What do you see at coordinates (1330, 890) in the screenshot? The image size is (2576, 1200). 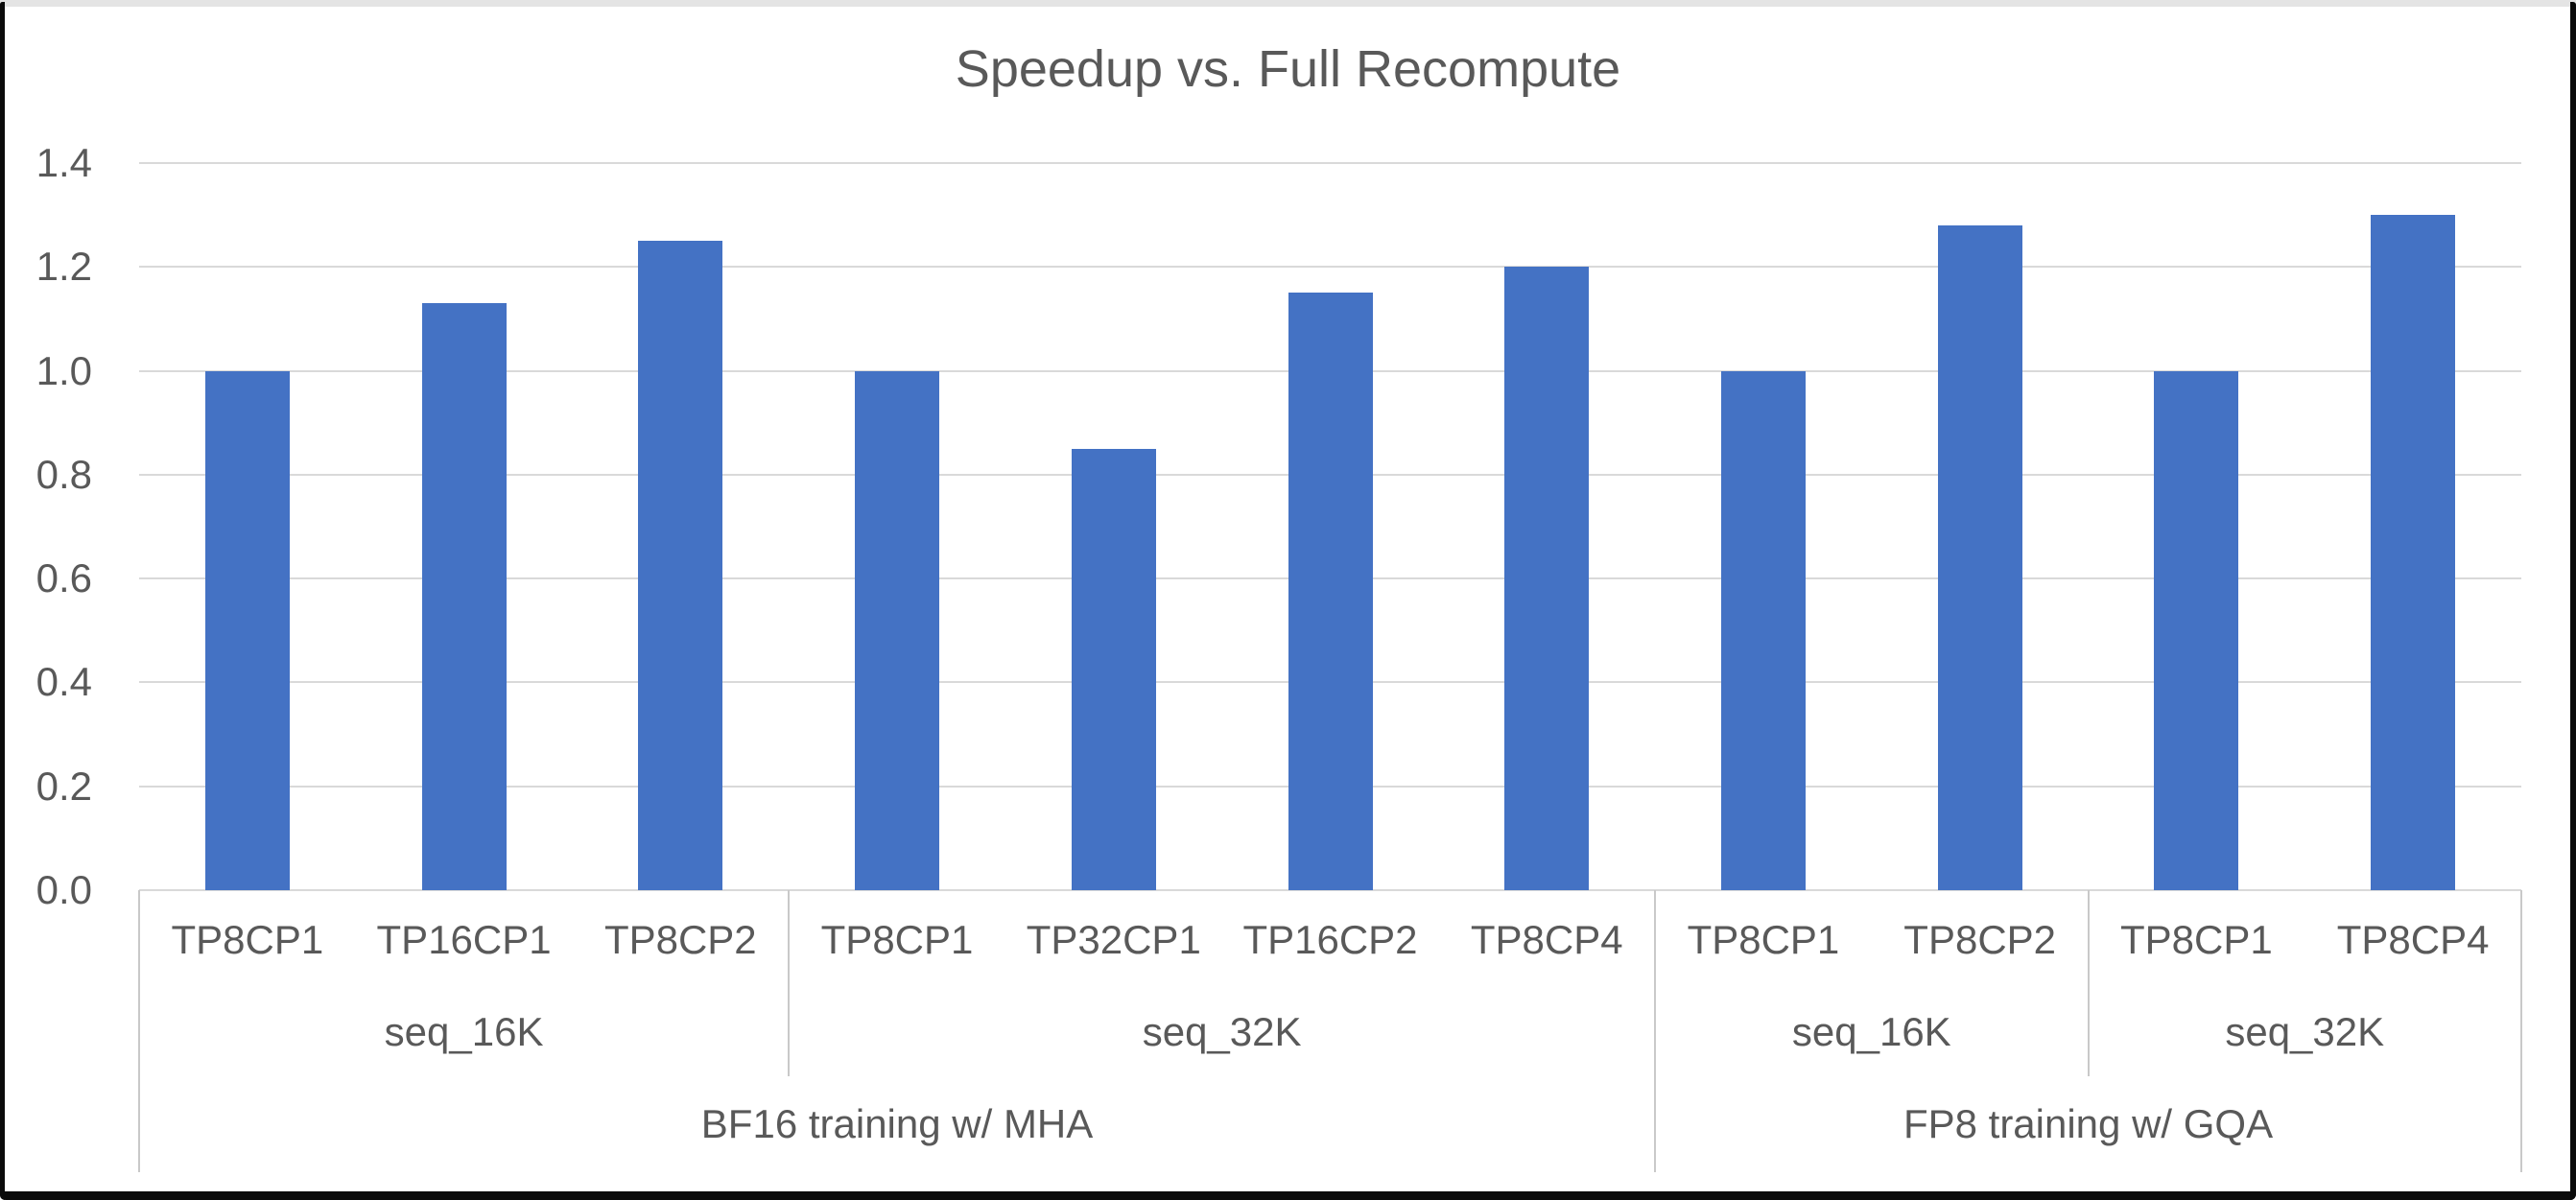 I see `gridline-y-0.0` at bounding box center [1330, 890].